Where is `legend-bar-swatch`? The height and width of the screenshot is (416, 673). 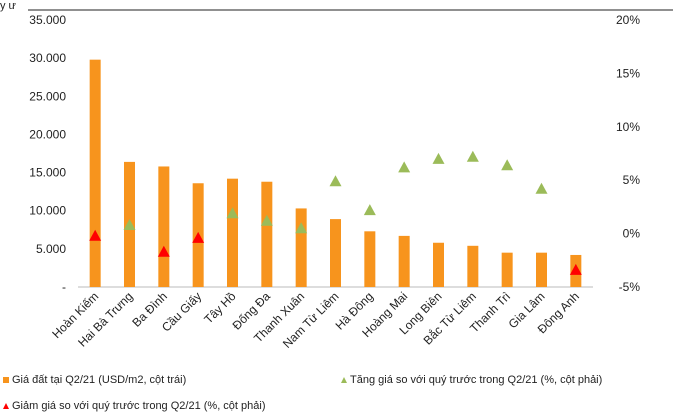 legend-bar-swatch is located at coordinates (6, 380).